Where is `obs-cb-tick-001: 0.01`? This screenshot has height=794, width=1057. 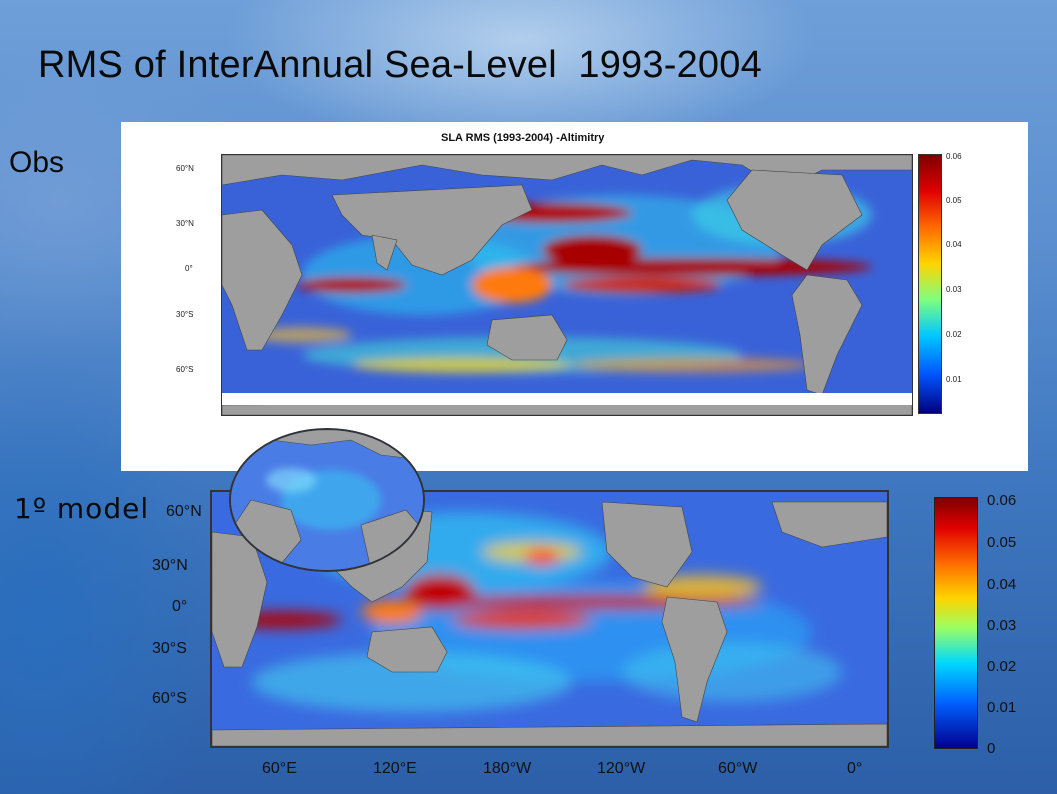 obs-cb-tick-001: 0.01 is located at coordinates (954, 379).